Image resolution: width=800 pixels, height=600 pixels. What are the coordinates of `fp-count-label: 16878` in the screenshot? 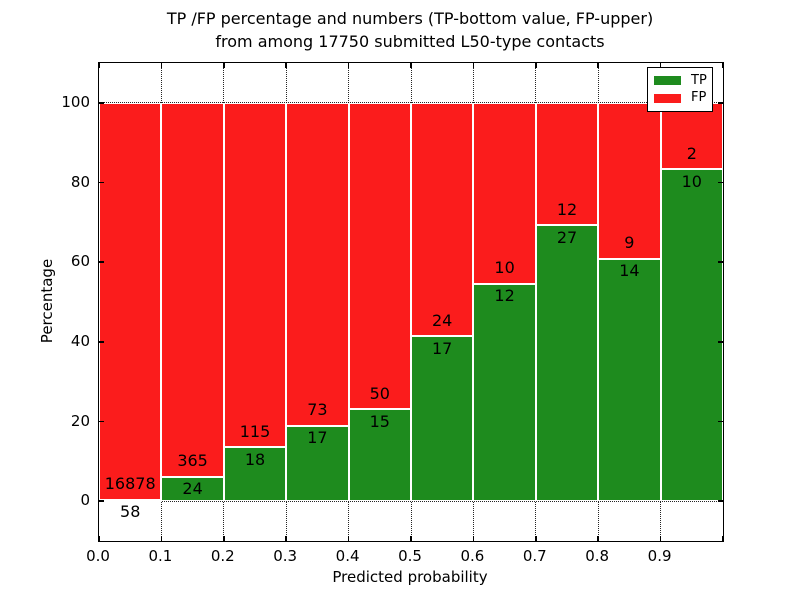 It's located at (130, 484).